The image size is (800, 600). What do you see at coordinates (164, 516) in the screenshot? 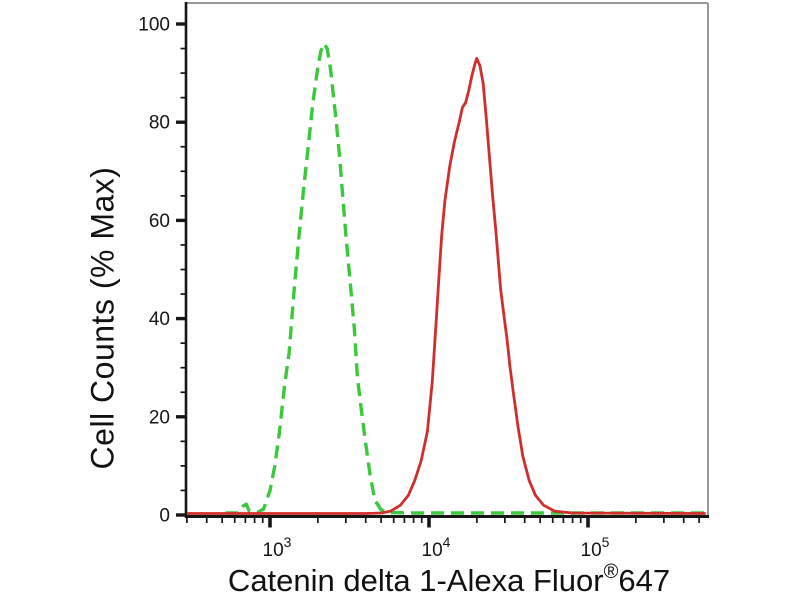
I see `y-tick-label: 0` at bounding box center [164, 516].